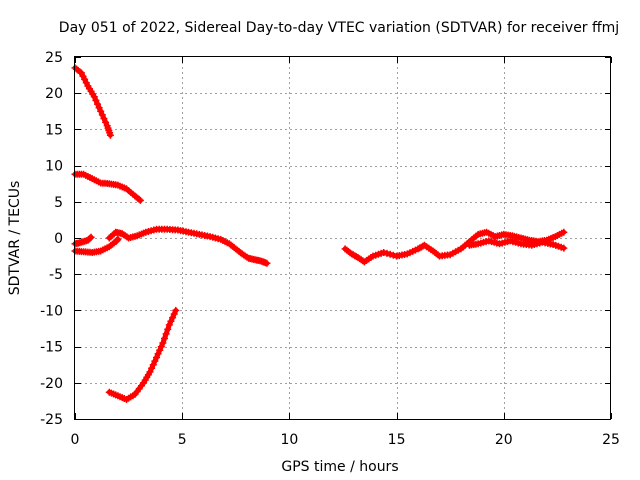 Image resolution: width=640 pixels, height=480 pixels. What do you see at coordinates (339, 467) in the screenshot?
I see `x-axis-label: GPS time / hours` at bounding box center [339, 467].